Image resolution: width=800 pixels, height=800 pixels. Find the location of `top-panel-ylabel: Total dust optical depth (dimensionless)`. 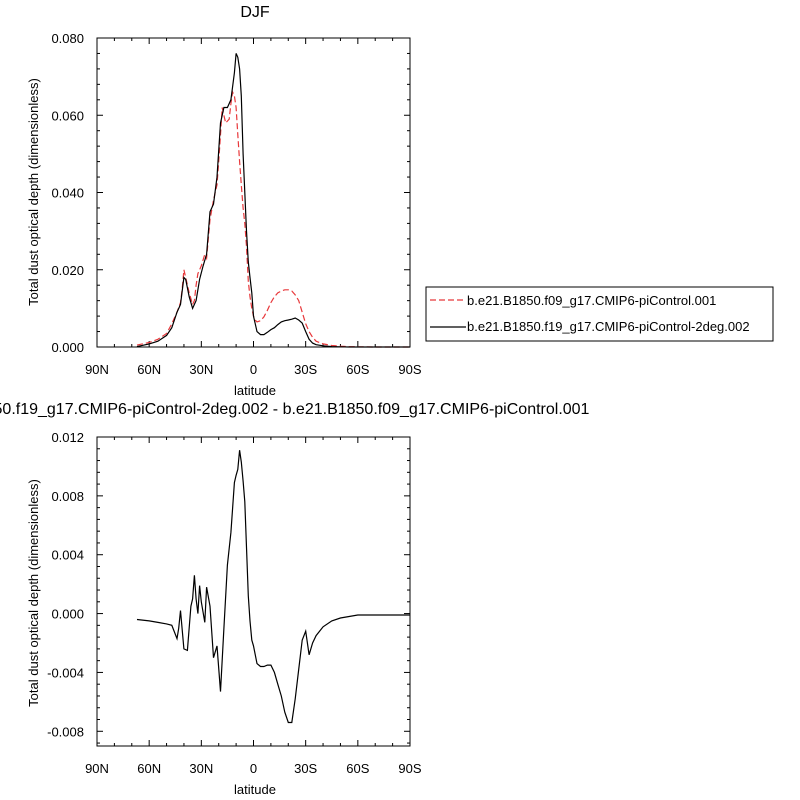

top-panel-ylabel: Total dust optical depth (dimensionless) is located at coordinates (33, 192).